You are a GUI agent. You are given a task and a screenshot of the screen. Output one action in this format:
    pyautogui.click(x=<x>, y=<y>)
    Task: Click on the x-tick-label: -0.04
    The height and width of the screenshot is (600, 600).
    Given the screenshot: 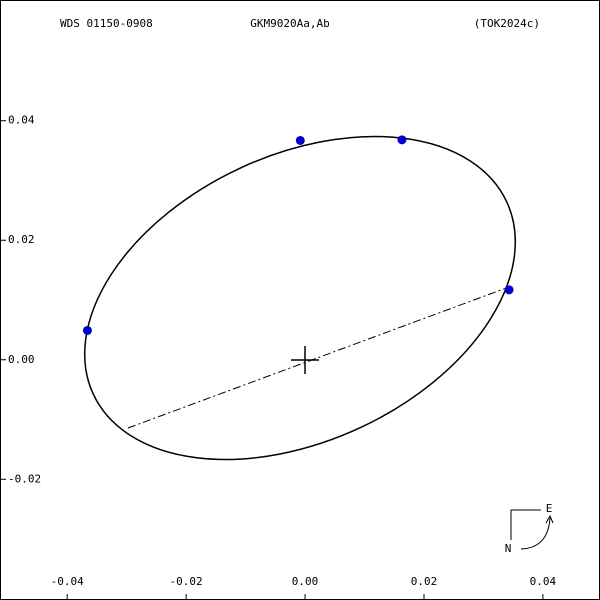 What is the action you would take?
    pyautogui.click(x=67, y=581)
    